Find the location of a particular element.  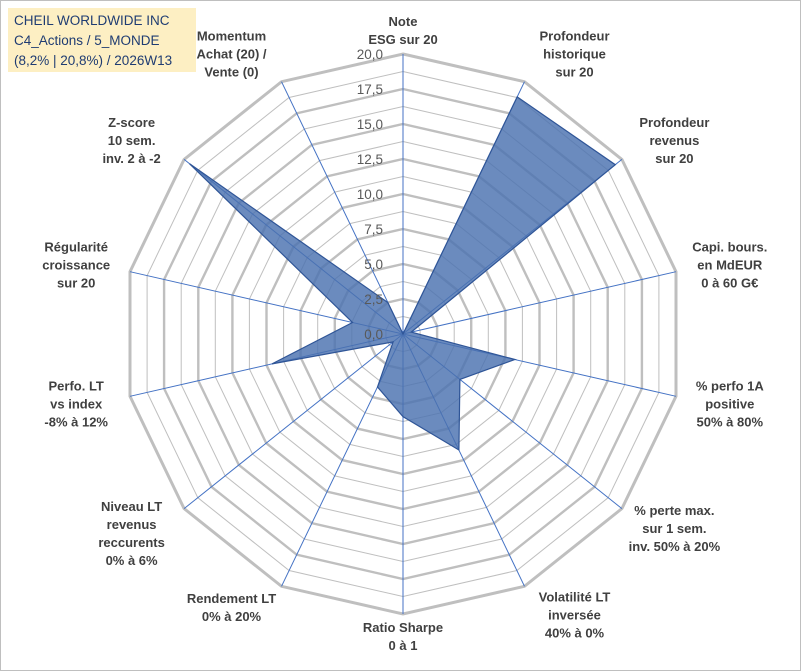

tick-label: 7,5 is located at coordinates (373, 229).